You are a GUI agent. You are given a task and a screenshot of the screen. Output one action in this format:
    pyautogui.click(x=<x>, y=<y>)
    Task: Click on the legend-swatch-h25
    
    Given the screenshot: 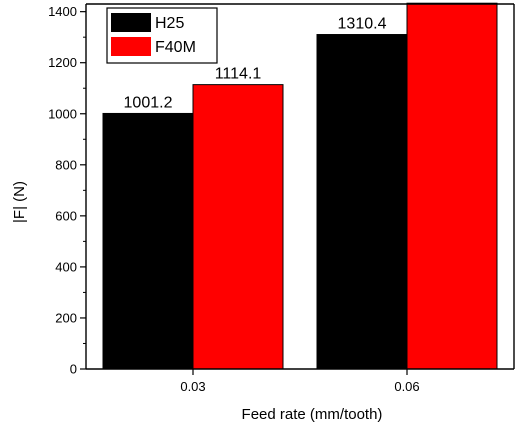 What is the action you would take?
    pyautogui.click(x=131, y=22)
    